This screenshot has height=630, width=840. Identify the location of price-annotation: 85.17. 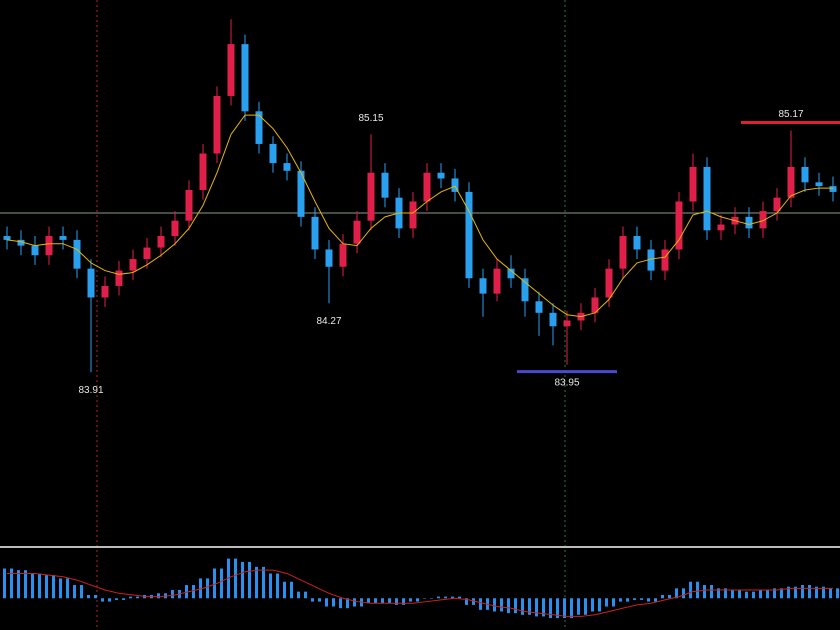
(790, 114).